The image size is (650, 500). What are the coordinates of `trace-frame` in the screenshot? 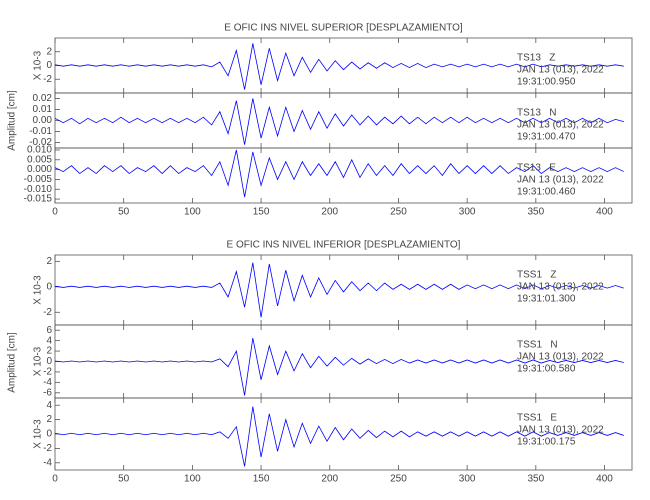 It's located at (343, 175).